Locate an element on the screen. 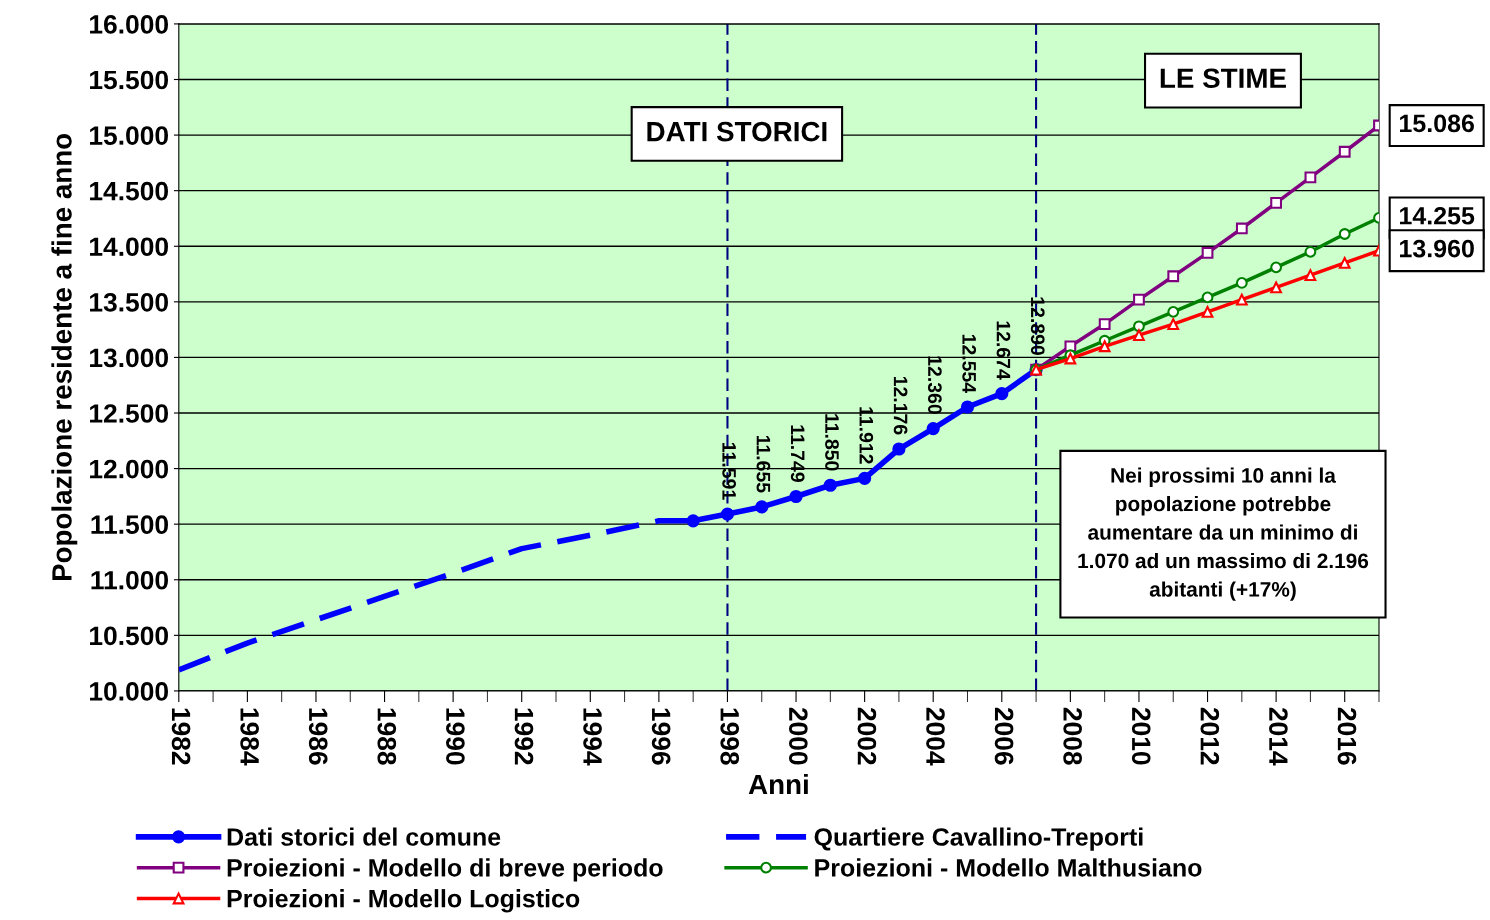 The width and height of the screenshot is (1490, 920). x-tick-label: 1986 is located at coordinates (318, 736).